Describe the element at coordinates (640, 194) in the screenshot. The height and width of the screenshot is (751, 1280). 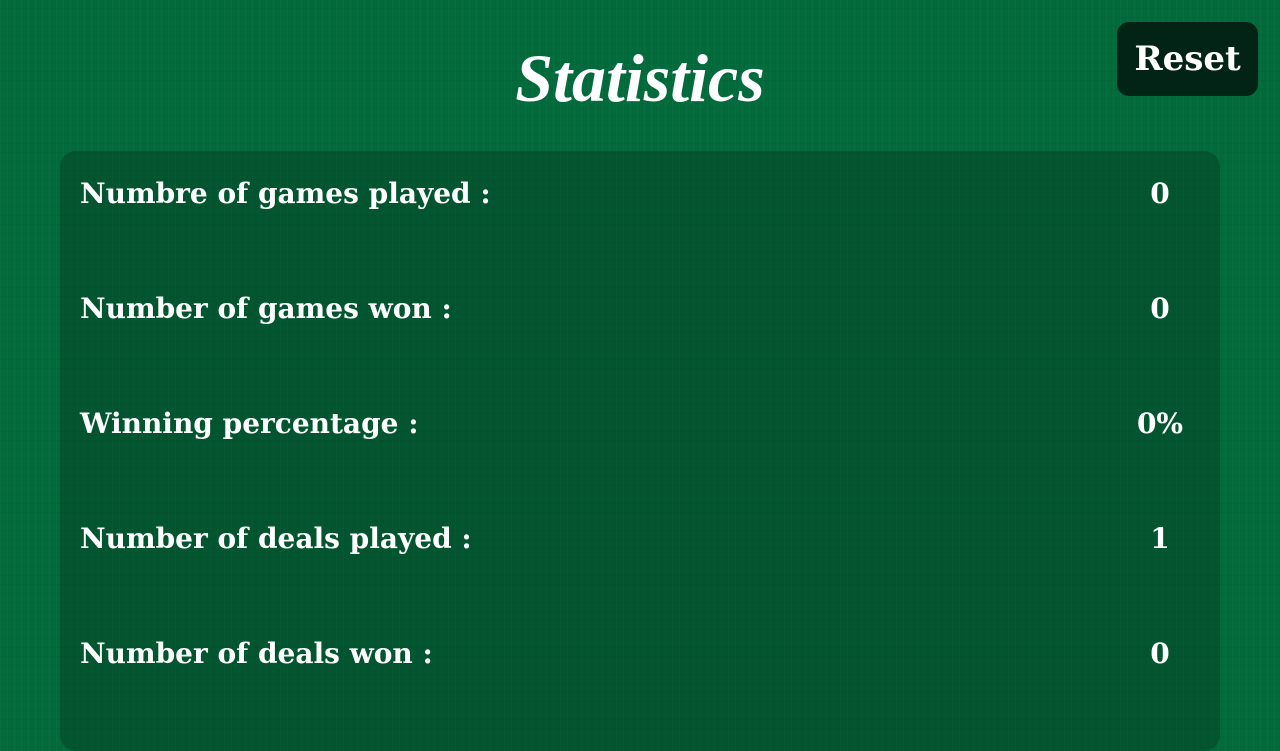
I see `stat-row-games-played: Numbre of games played : 0` at that location.